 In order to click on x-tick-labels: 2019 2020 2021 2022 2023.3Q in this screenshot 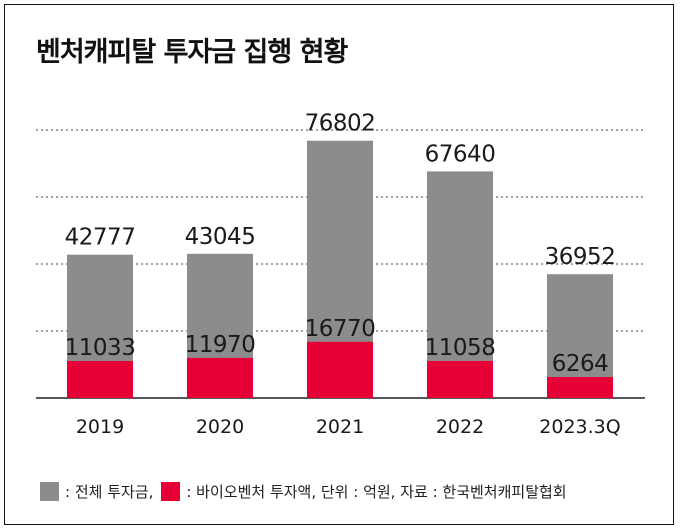, I will do `click(348, 427)`.